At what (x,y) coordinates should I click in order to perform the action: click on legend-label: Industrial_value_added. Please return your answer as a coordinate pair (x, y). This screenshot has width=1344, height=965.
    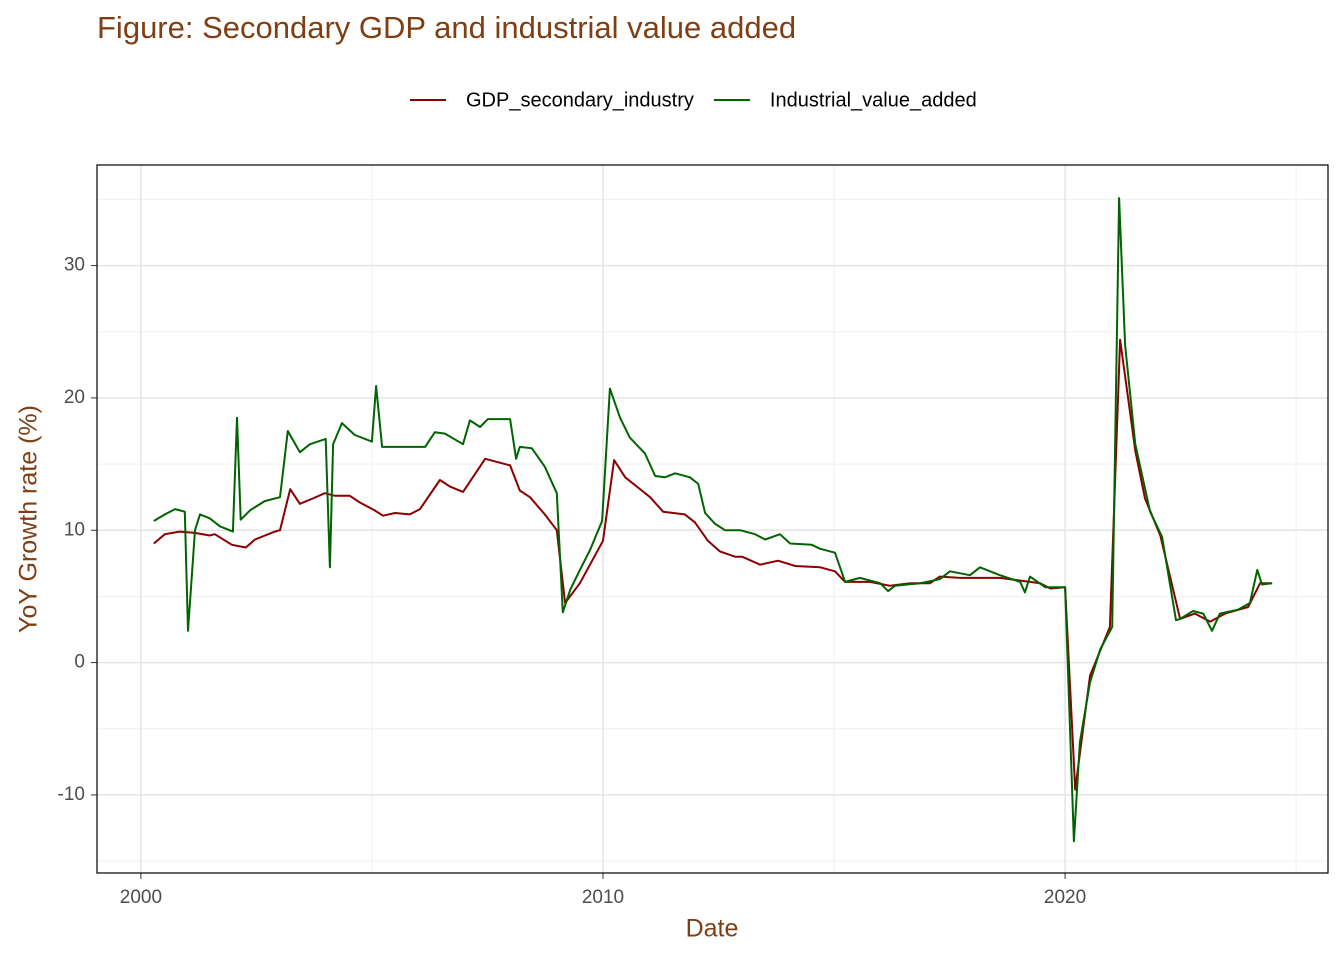
    Looking at the image, I should click on (873, 100).